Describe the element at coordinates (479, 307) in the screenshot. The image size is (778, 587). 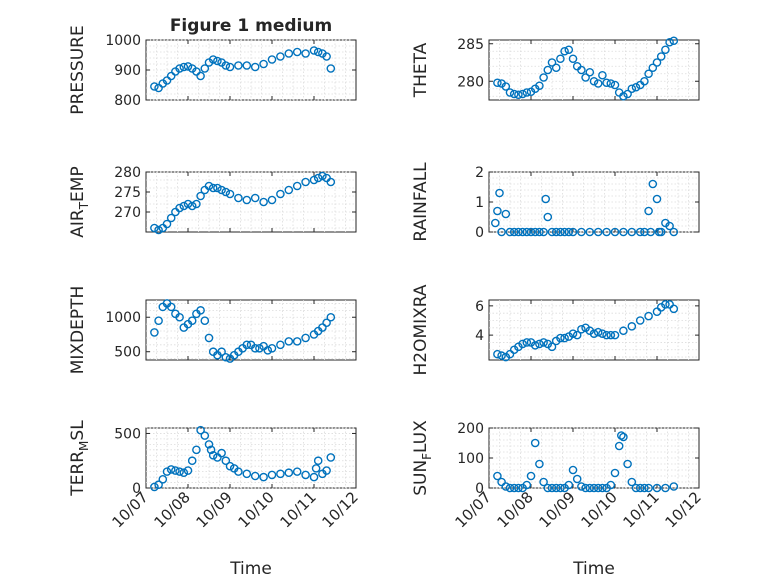
I see `y-tick-label: 6` at that location.